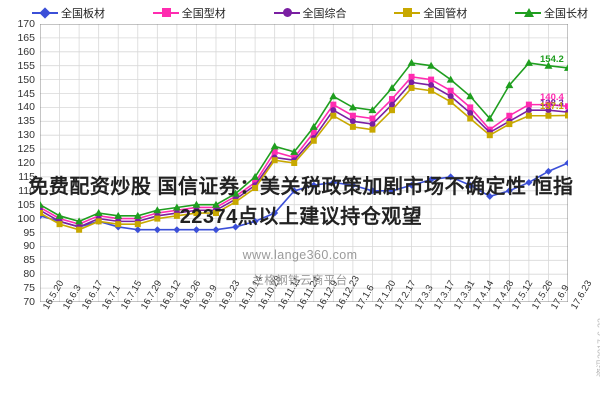  I want to click on legend-label: 全国长材, so click(566, 14).